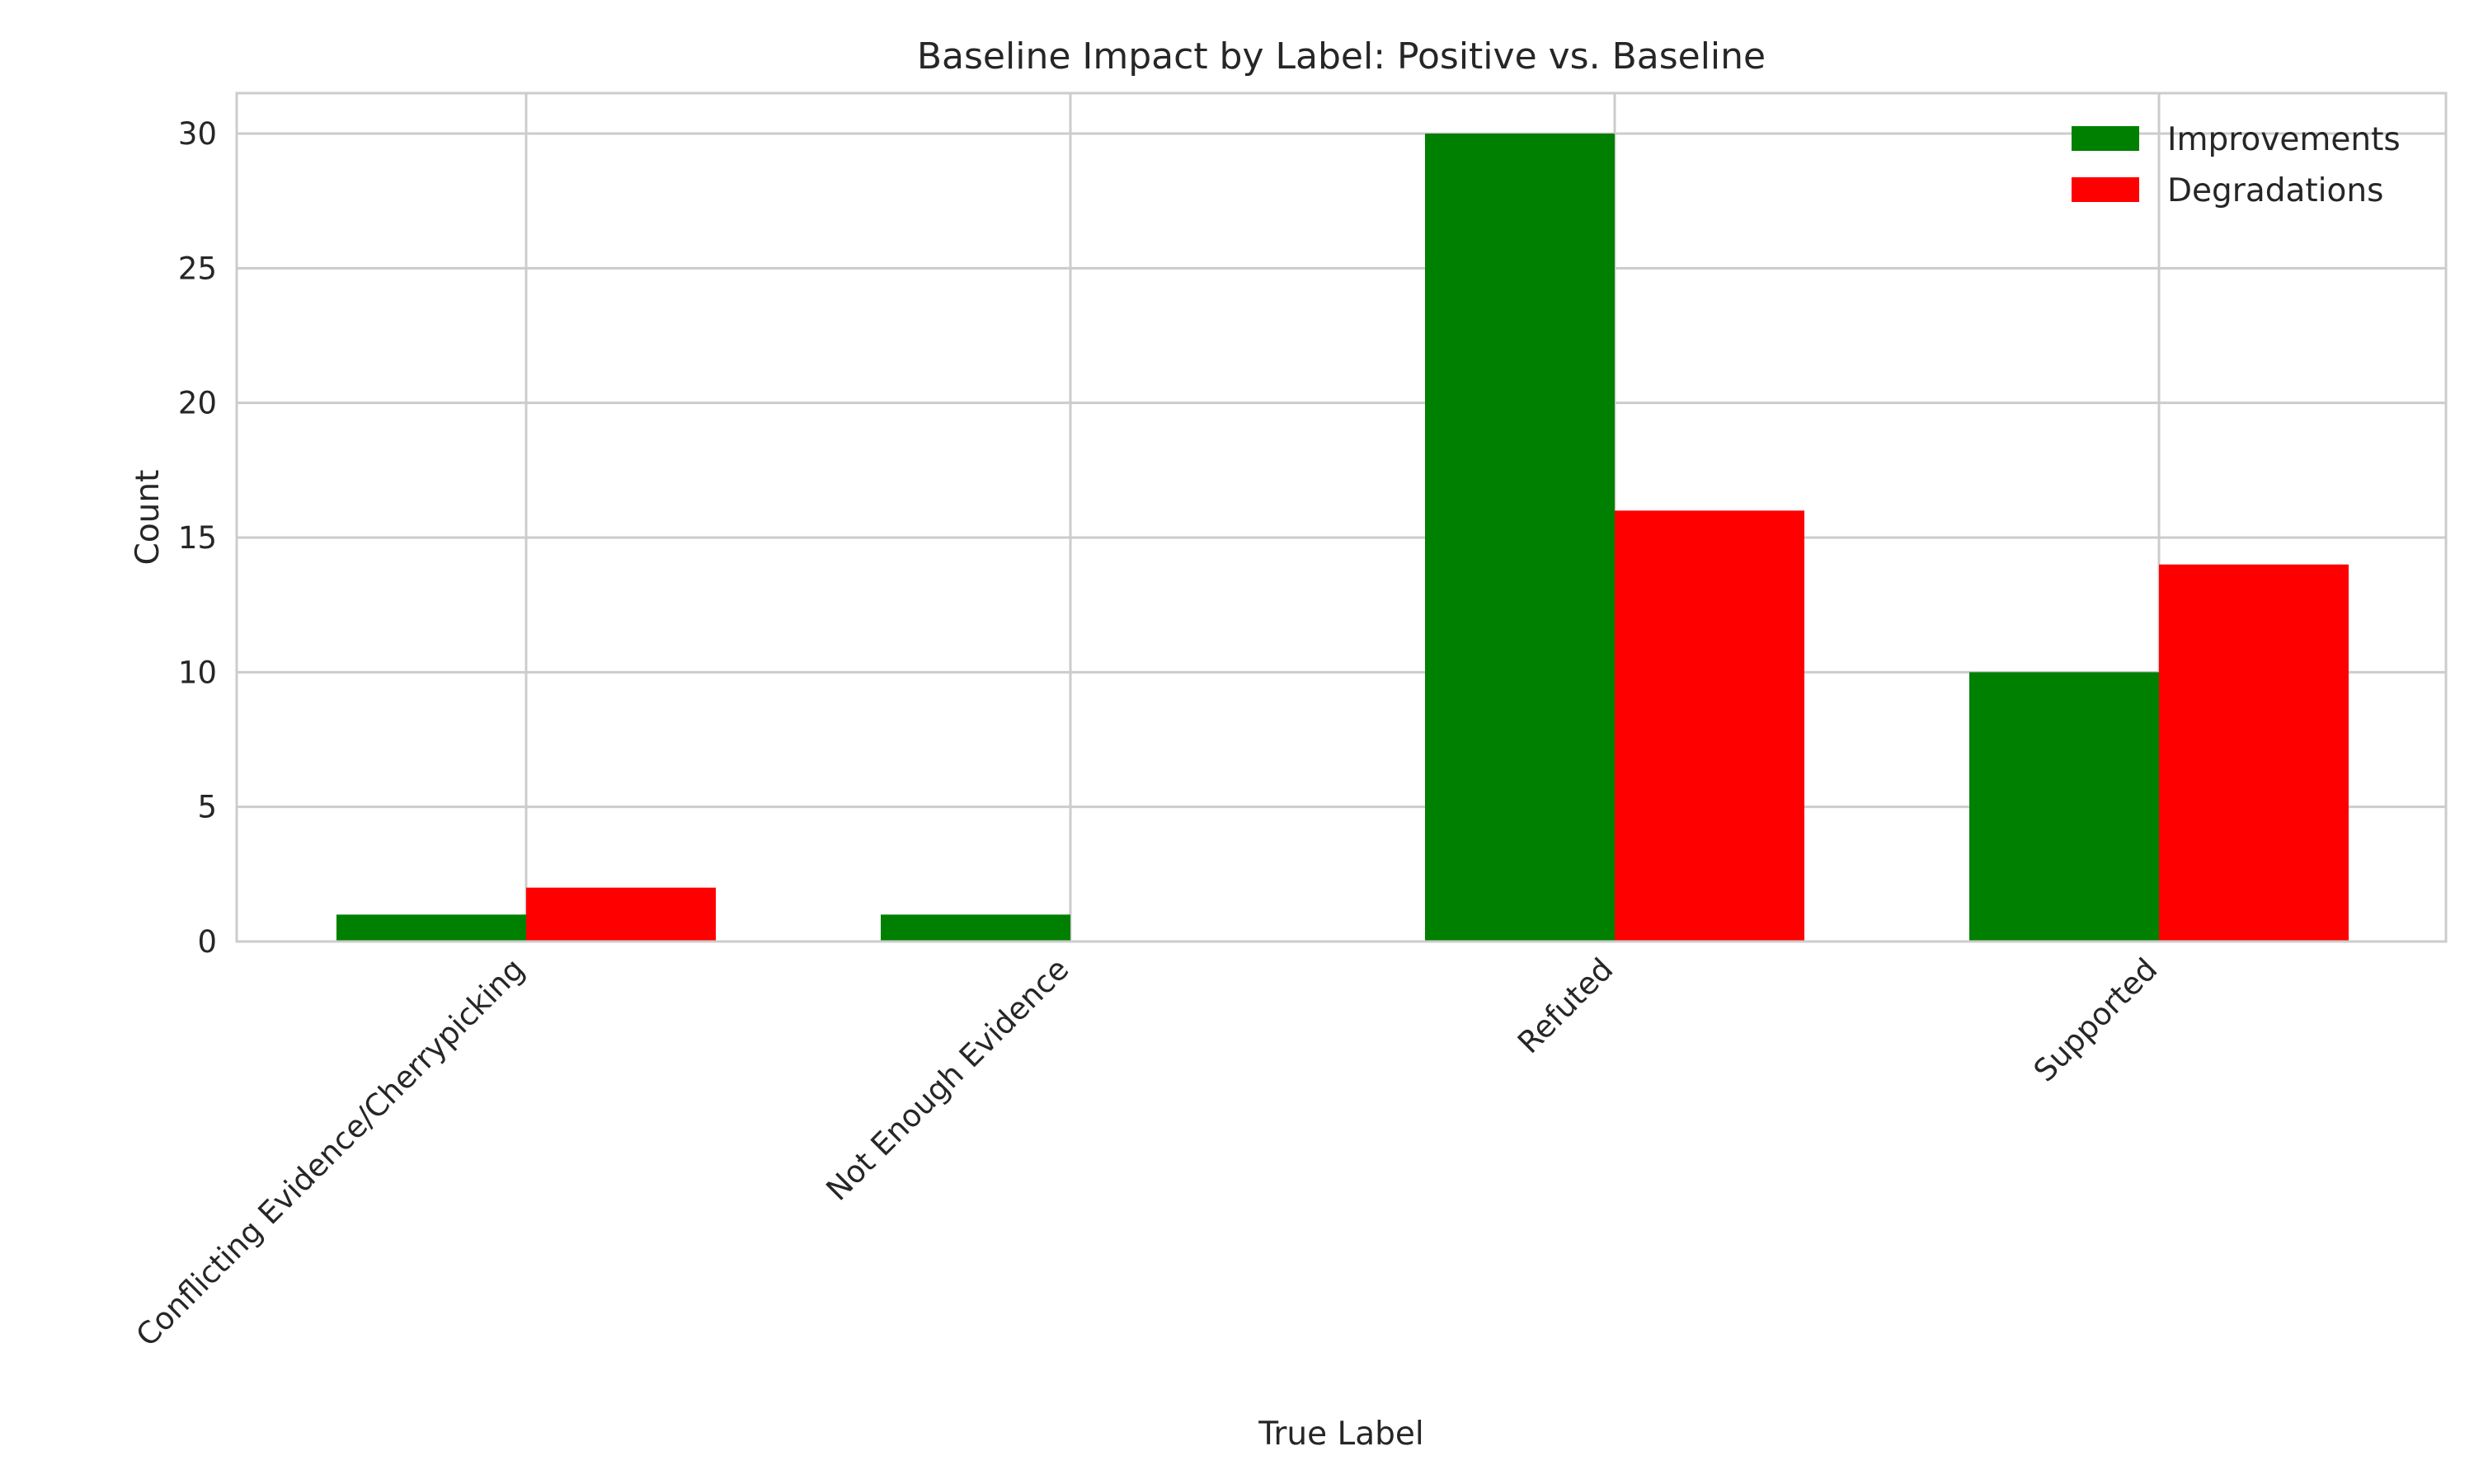  What do you see at coordinates (207, 807) in the screenshot?
I see `y-tick-label: 5` at bounding box center [207, 807].